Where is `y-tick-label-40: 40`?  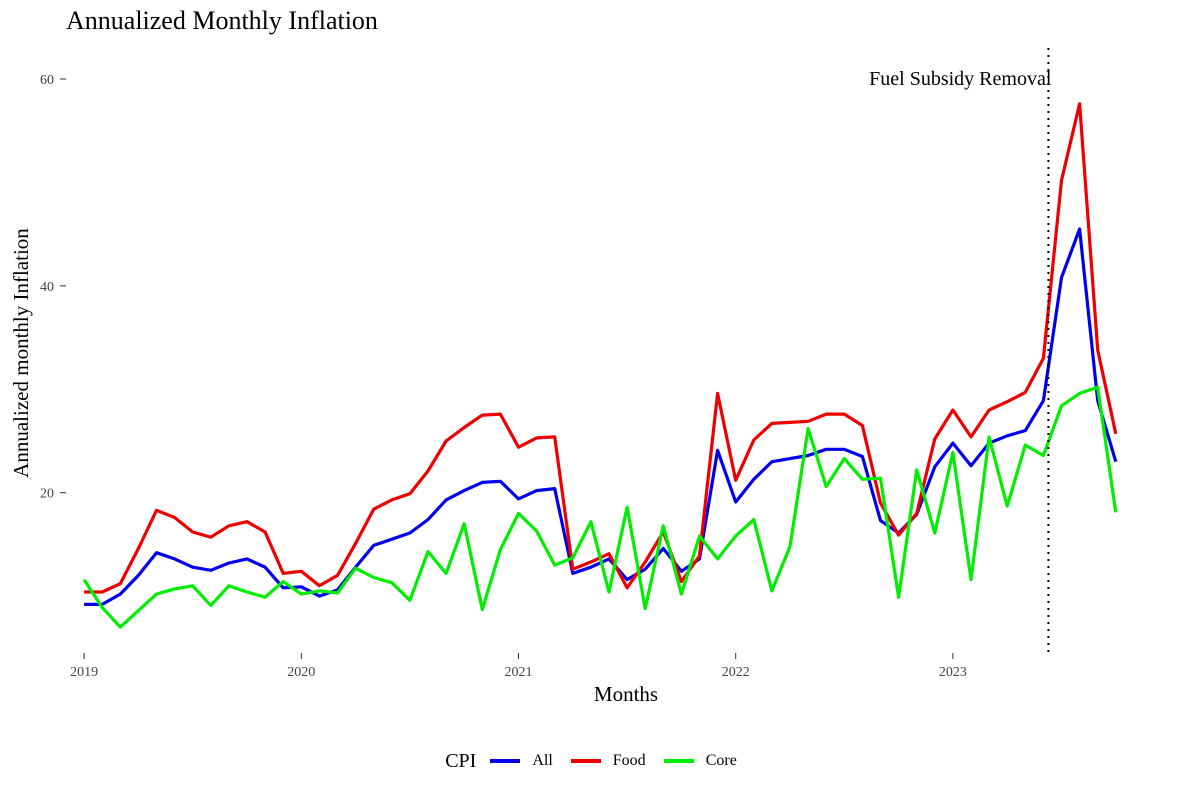
y-tick-label-40: 40 is located at coordinates (47, 287).